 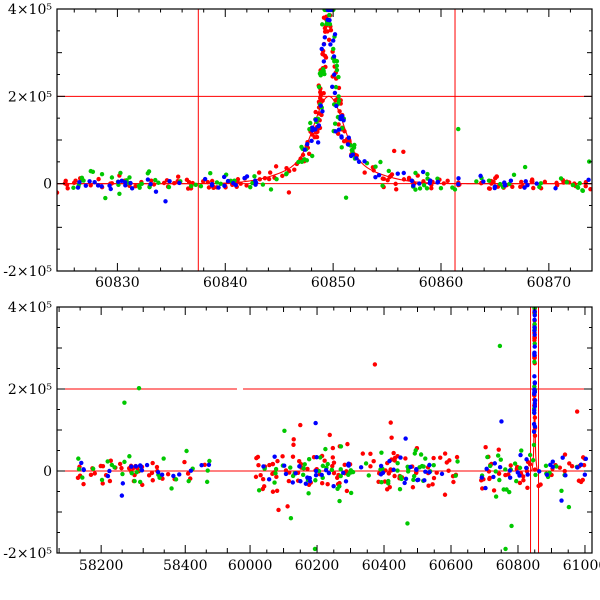 I want to click on y-tick-label: -2×10⁵, so click(x=27, y=272).